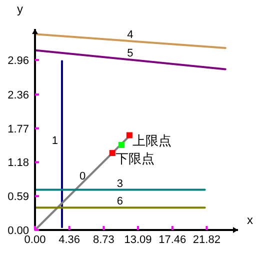 Image resolution: width=265 pixels, height=265 pixels. What do you see at coordinates (18, 61) in the screenshot?
I see `y-tick-label: 2.96` at bounding box center [18, 61].